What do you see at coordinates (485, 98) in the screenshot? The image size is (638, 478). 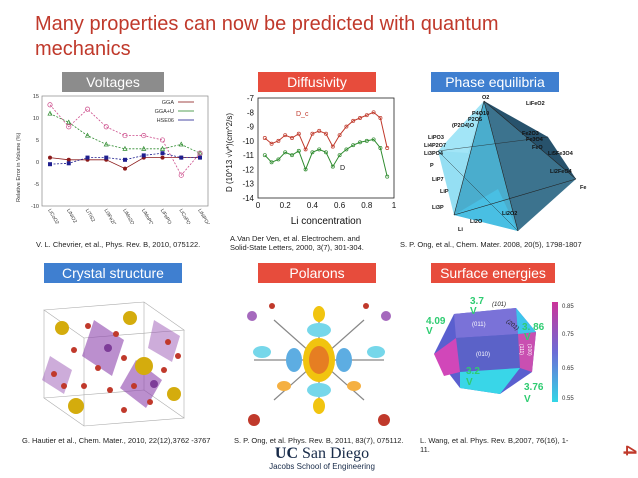 I see `phase-label: O2` at bounding box center [485, 98].